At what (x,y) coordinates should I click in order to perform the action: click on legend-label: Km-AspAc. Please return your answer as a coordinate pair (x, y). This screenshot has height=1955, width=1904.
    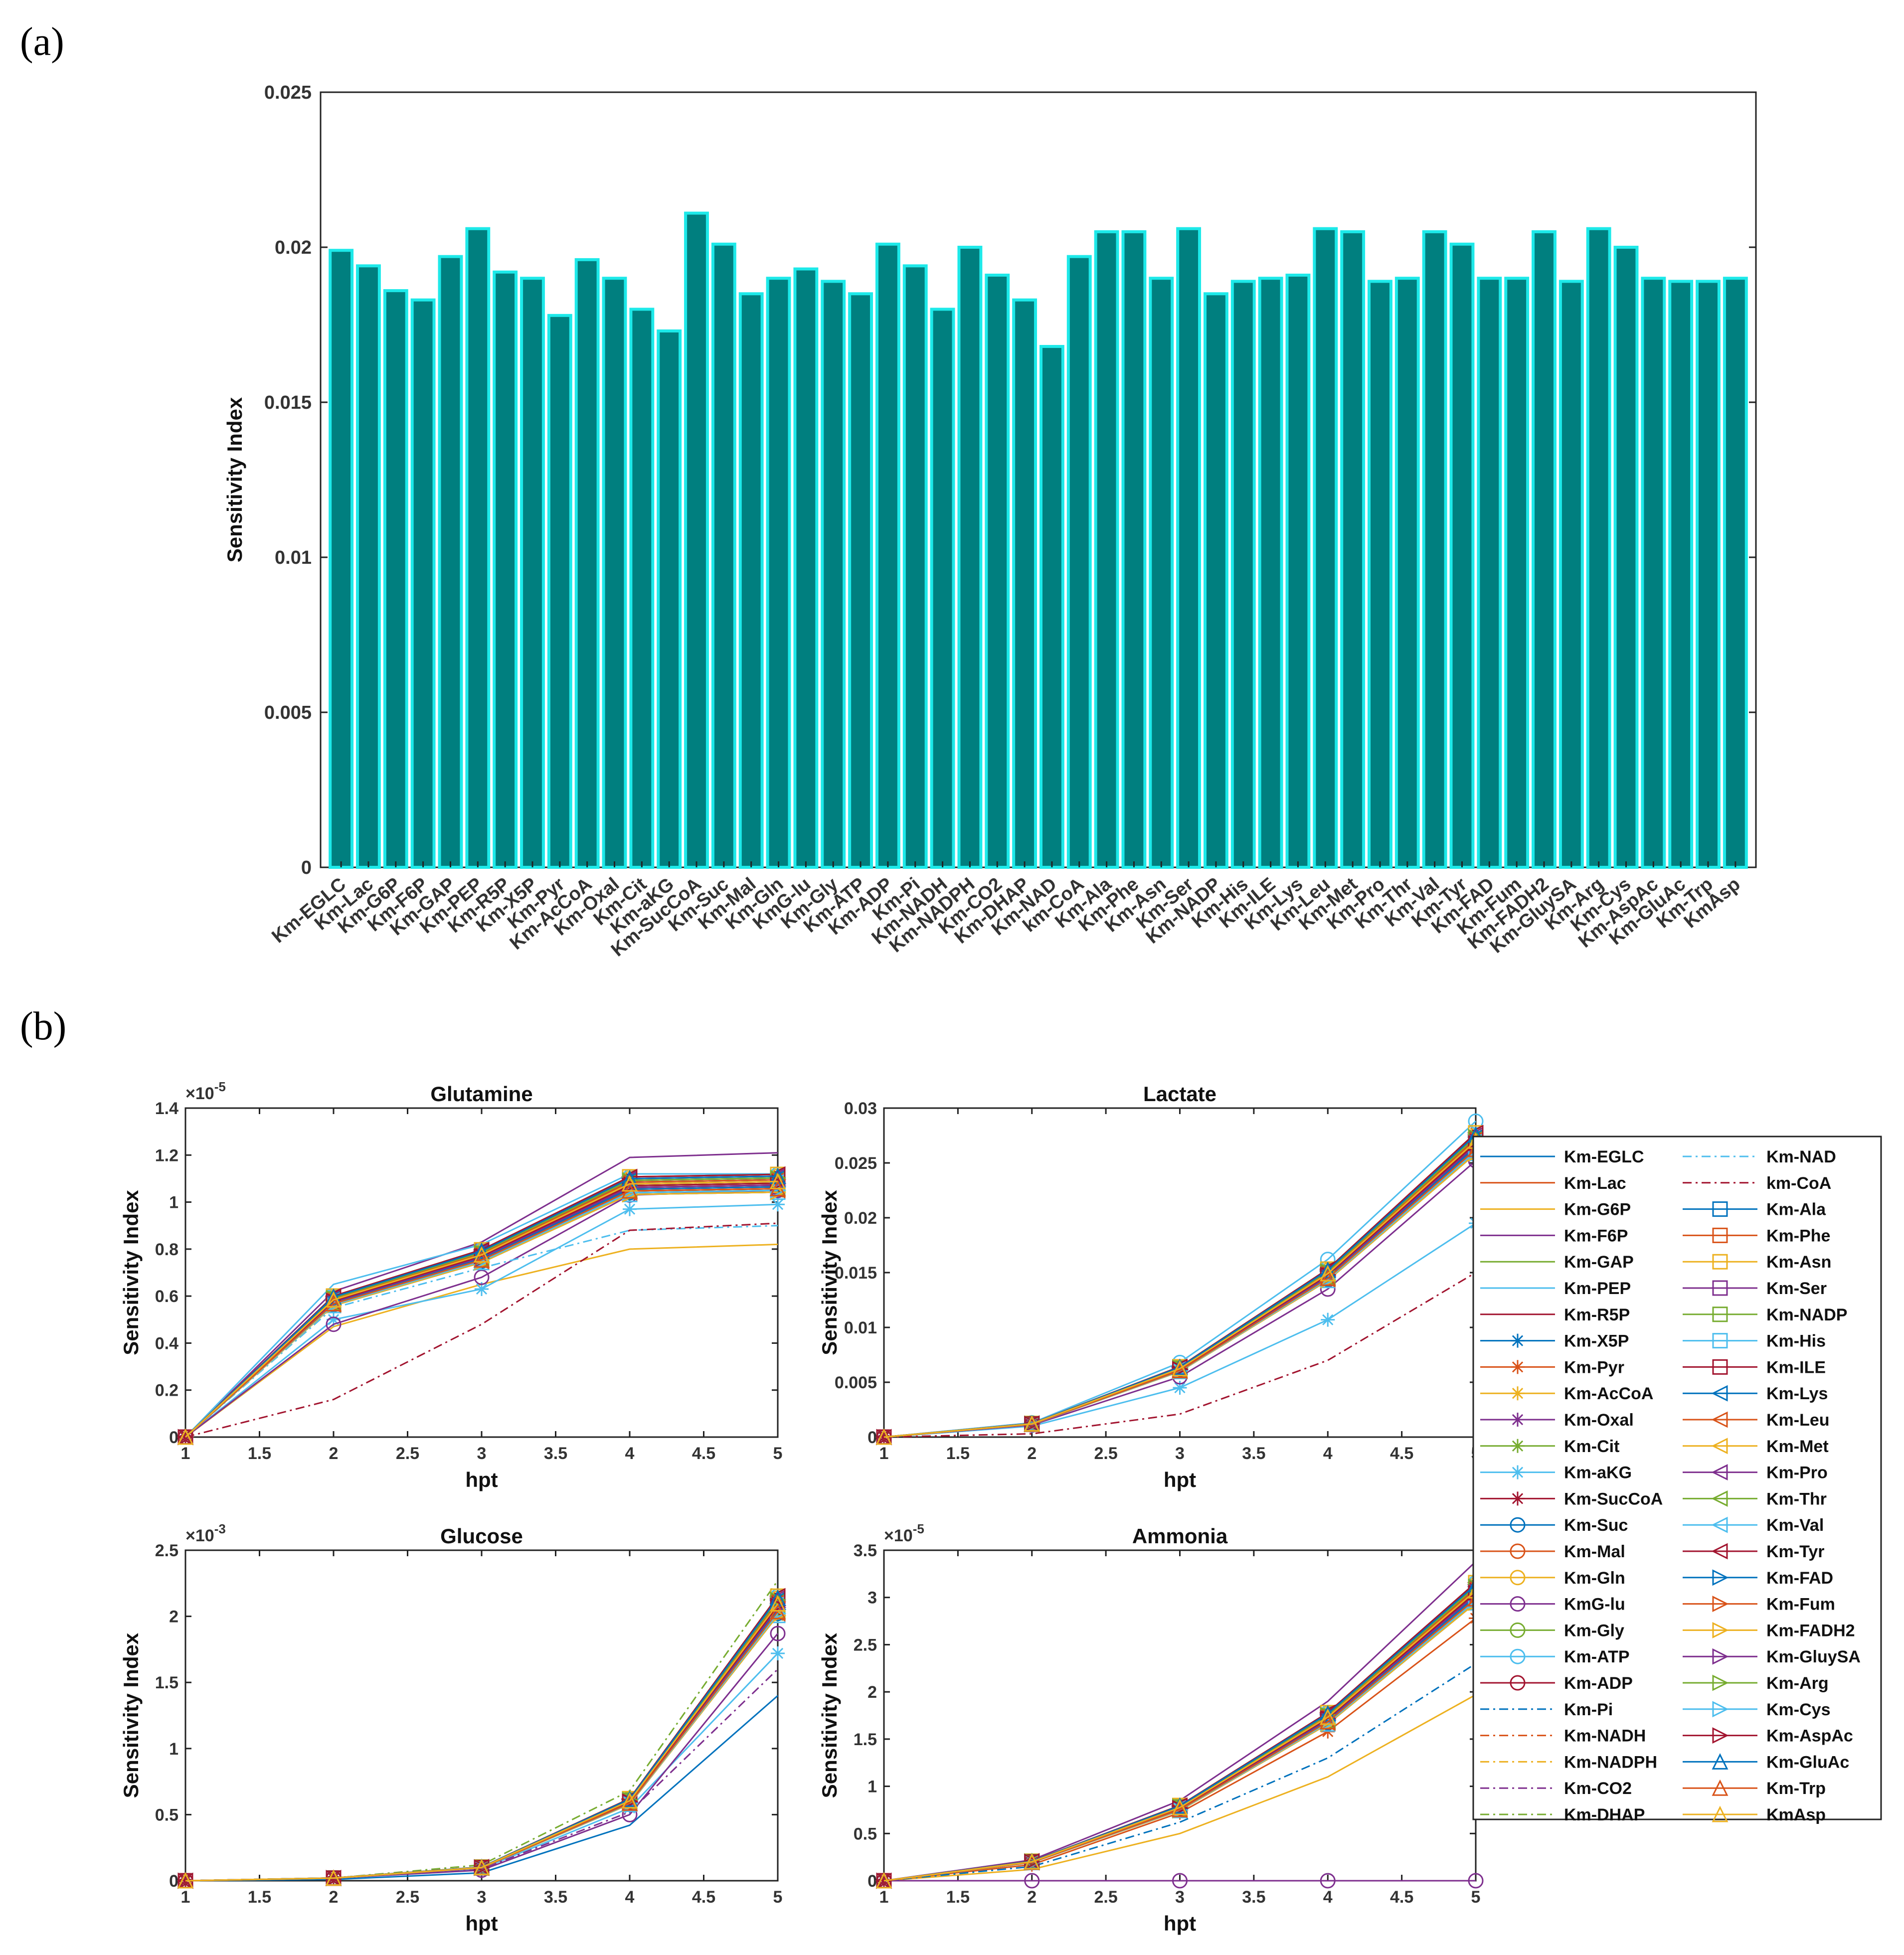
    Looking at the image, I should click on (1810, 1736).